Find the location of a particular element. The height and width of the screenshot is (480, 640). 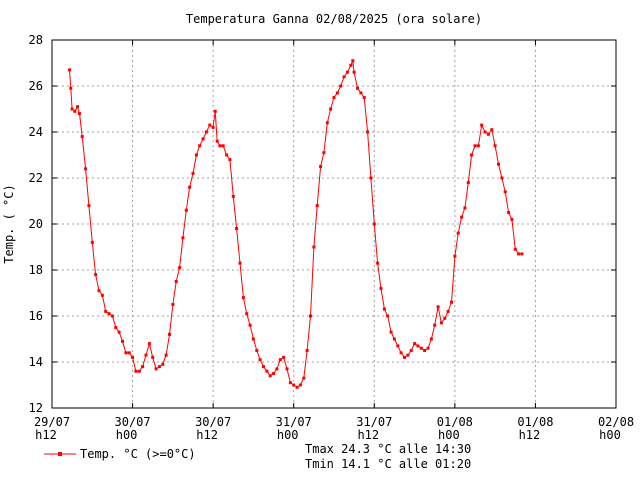

tmin-text: Tmin 14.1 °C alle 01:20 is located at coordinates (388, 464).